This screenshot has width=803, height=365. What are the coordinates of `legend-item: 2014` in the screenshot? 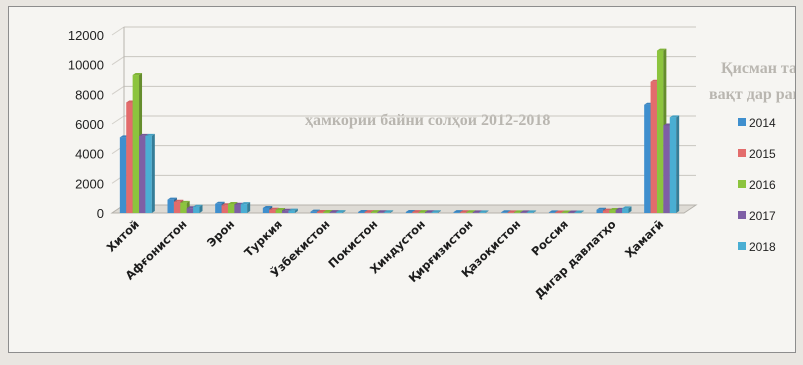 It's located at (757, 123).